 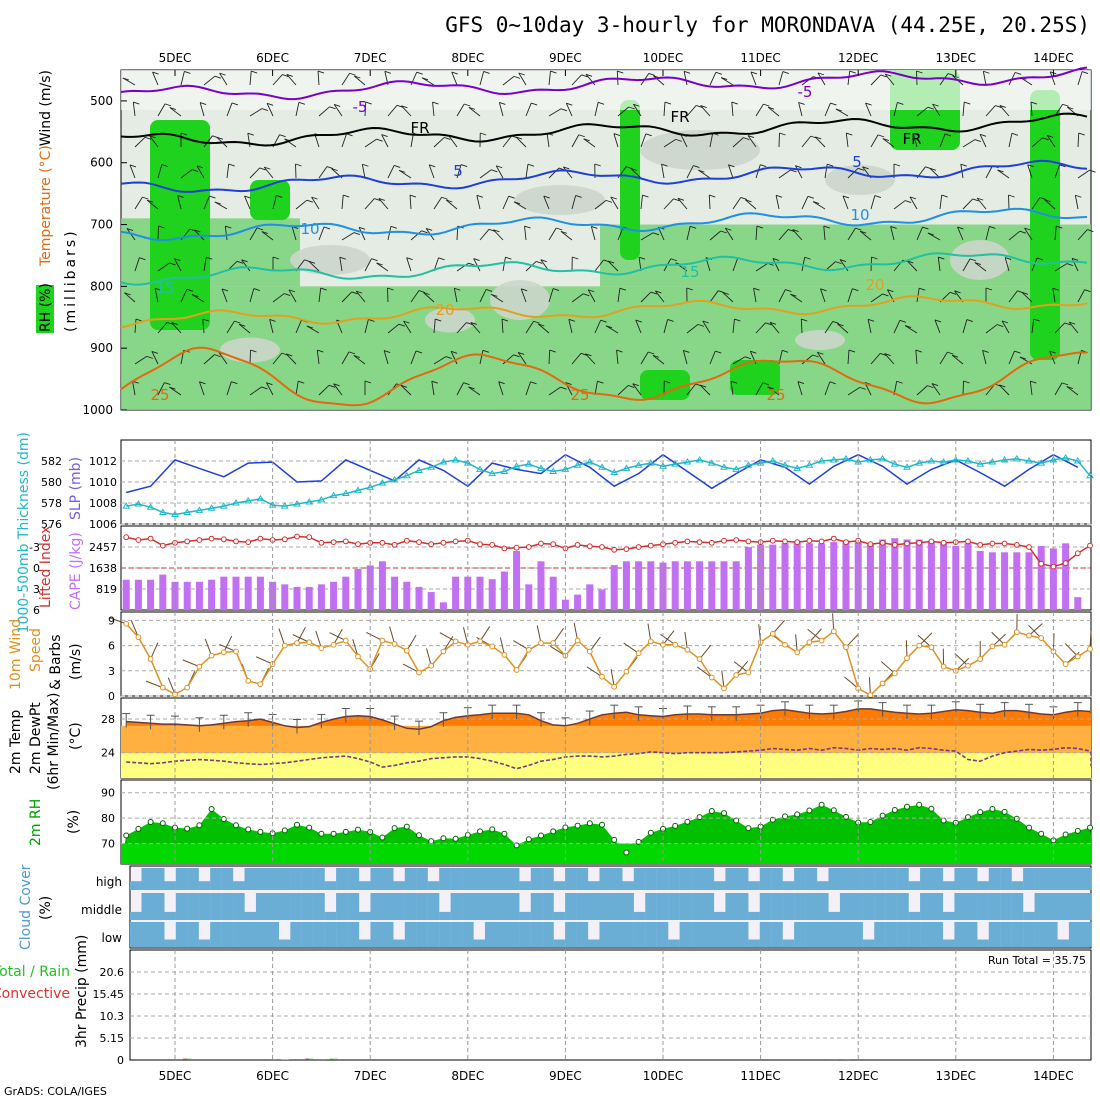 What do you see at coordinates (606, 853) in the screenshot?
I see `rh2m-base` at bounding box center [606, 853].